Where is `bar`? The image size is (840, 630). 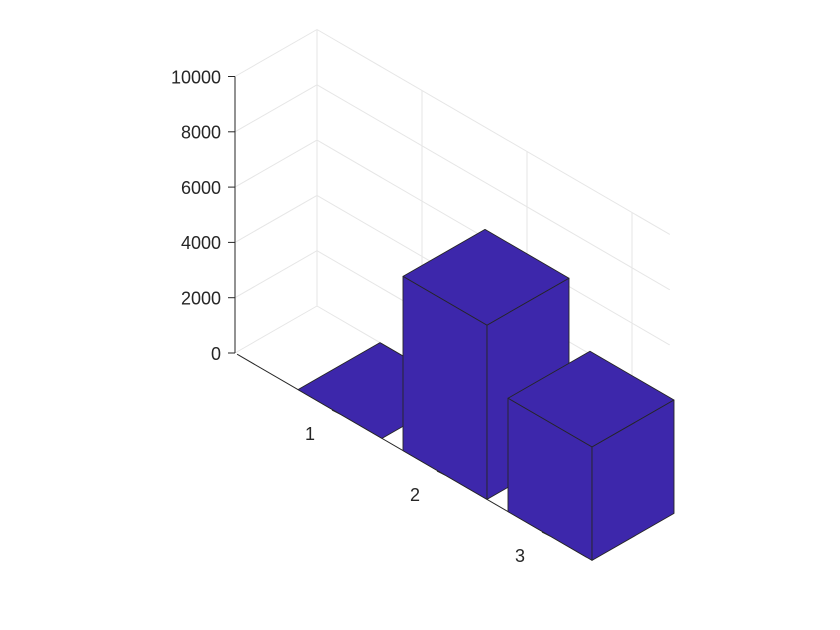
bar is located at coordinates (591, 455).